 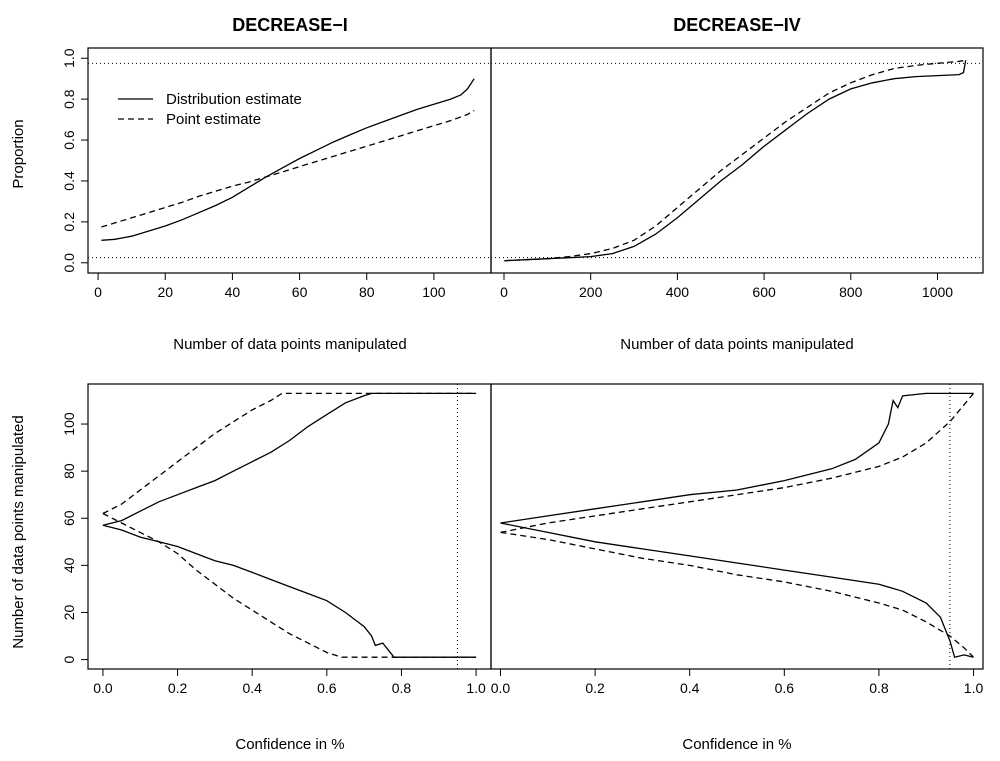 What do you see at coordinates (165, 292) in the screenshot?
I see `x-tick-label-top-left-1: 20` at bounding box center [165, 292].